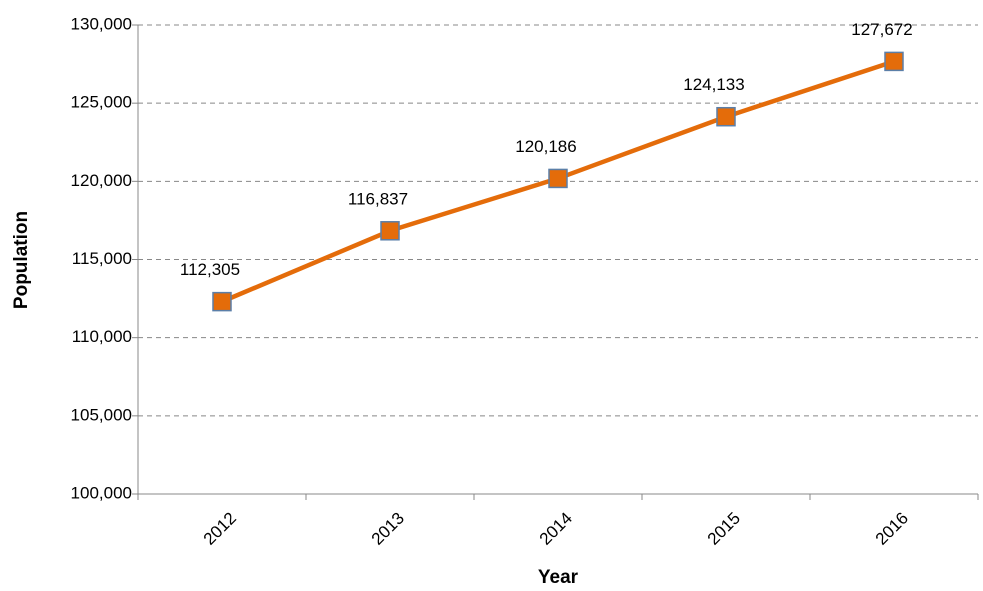  What do you see at coordinates (101, 180) in the screenshot?
I see `y-tick-label: 120,000` at bounding box center [101, 180].